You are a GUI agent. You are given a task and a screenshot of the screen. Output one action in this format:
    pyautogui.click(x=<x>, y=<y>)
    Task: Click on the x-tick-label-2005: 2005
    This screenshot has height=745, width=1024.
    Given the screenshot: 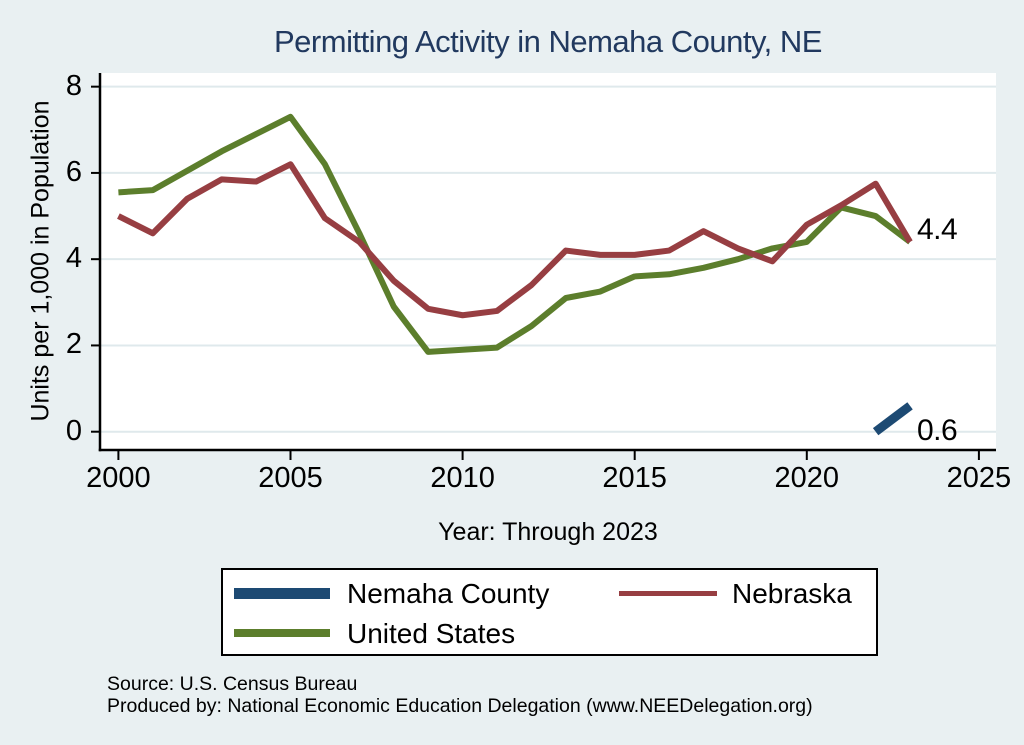 What is the action you would take?
    pyautogui.click(x=290, y=478)
    